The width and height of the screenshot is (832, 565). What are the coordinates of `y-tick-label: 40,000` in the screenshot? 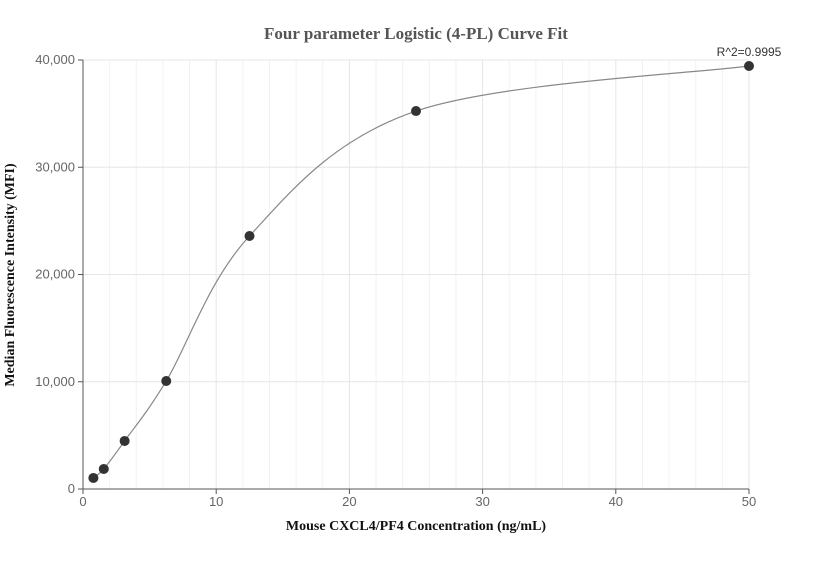 It's located at (55, 59).